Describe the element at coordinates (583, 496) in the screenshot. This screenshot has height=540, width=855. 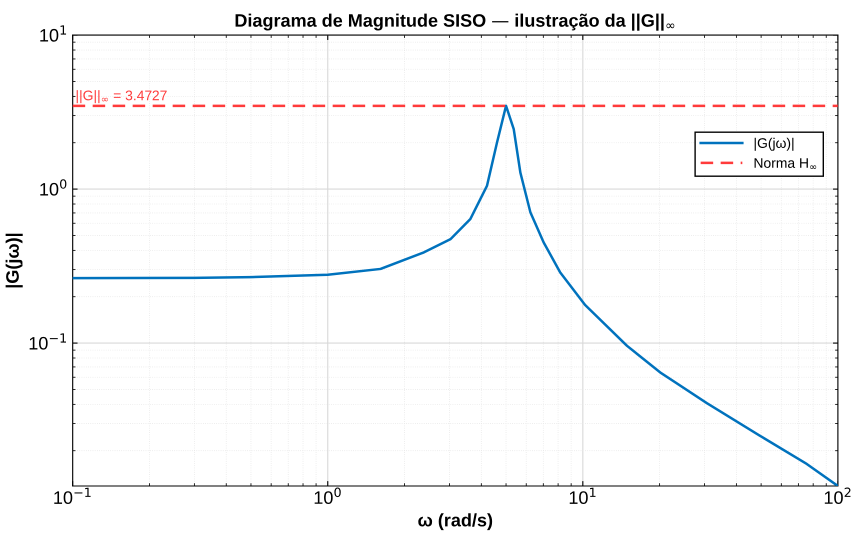
I see `x-tick-label: 10$^{1}$` at that location.